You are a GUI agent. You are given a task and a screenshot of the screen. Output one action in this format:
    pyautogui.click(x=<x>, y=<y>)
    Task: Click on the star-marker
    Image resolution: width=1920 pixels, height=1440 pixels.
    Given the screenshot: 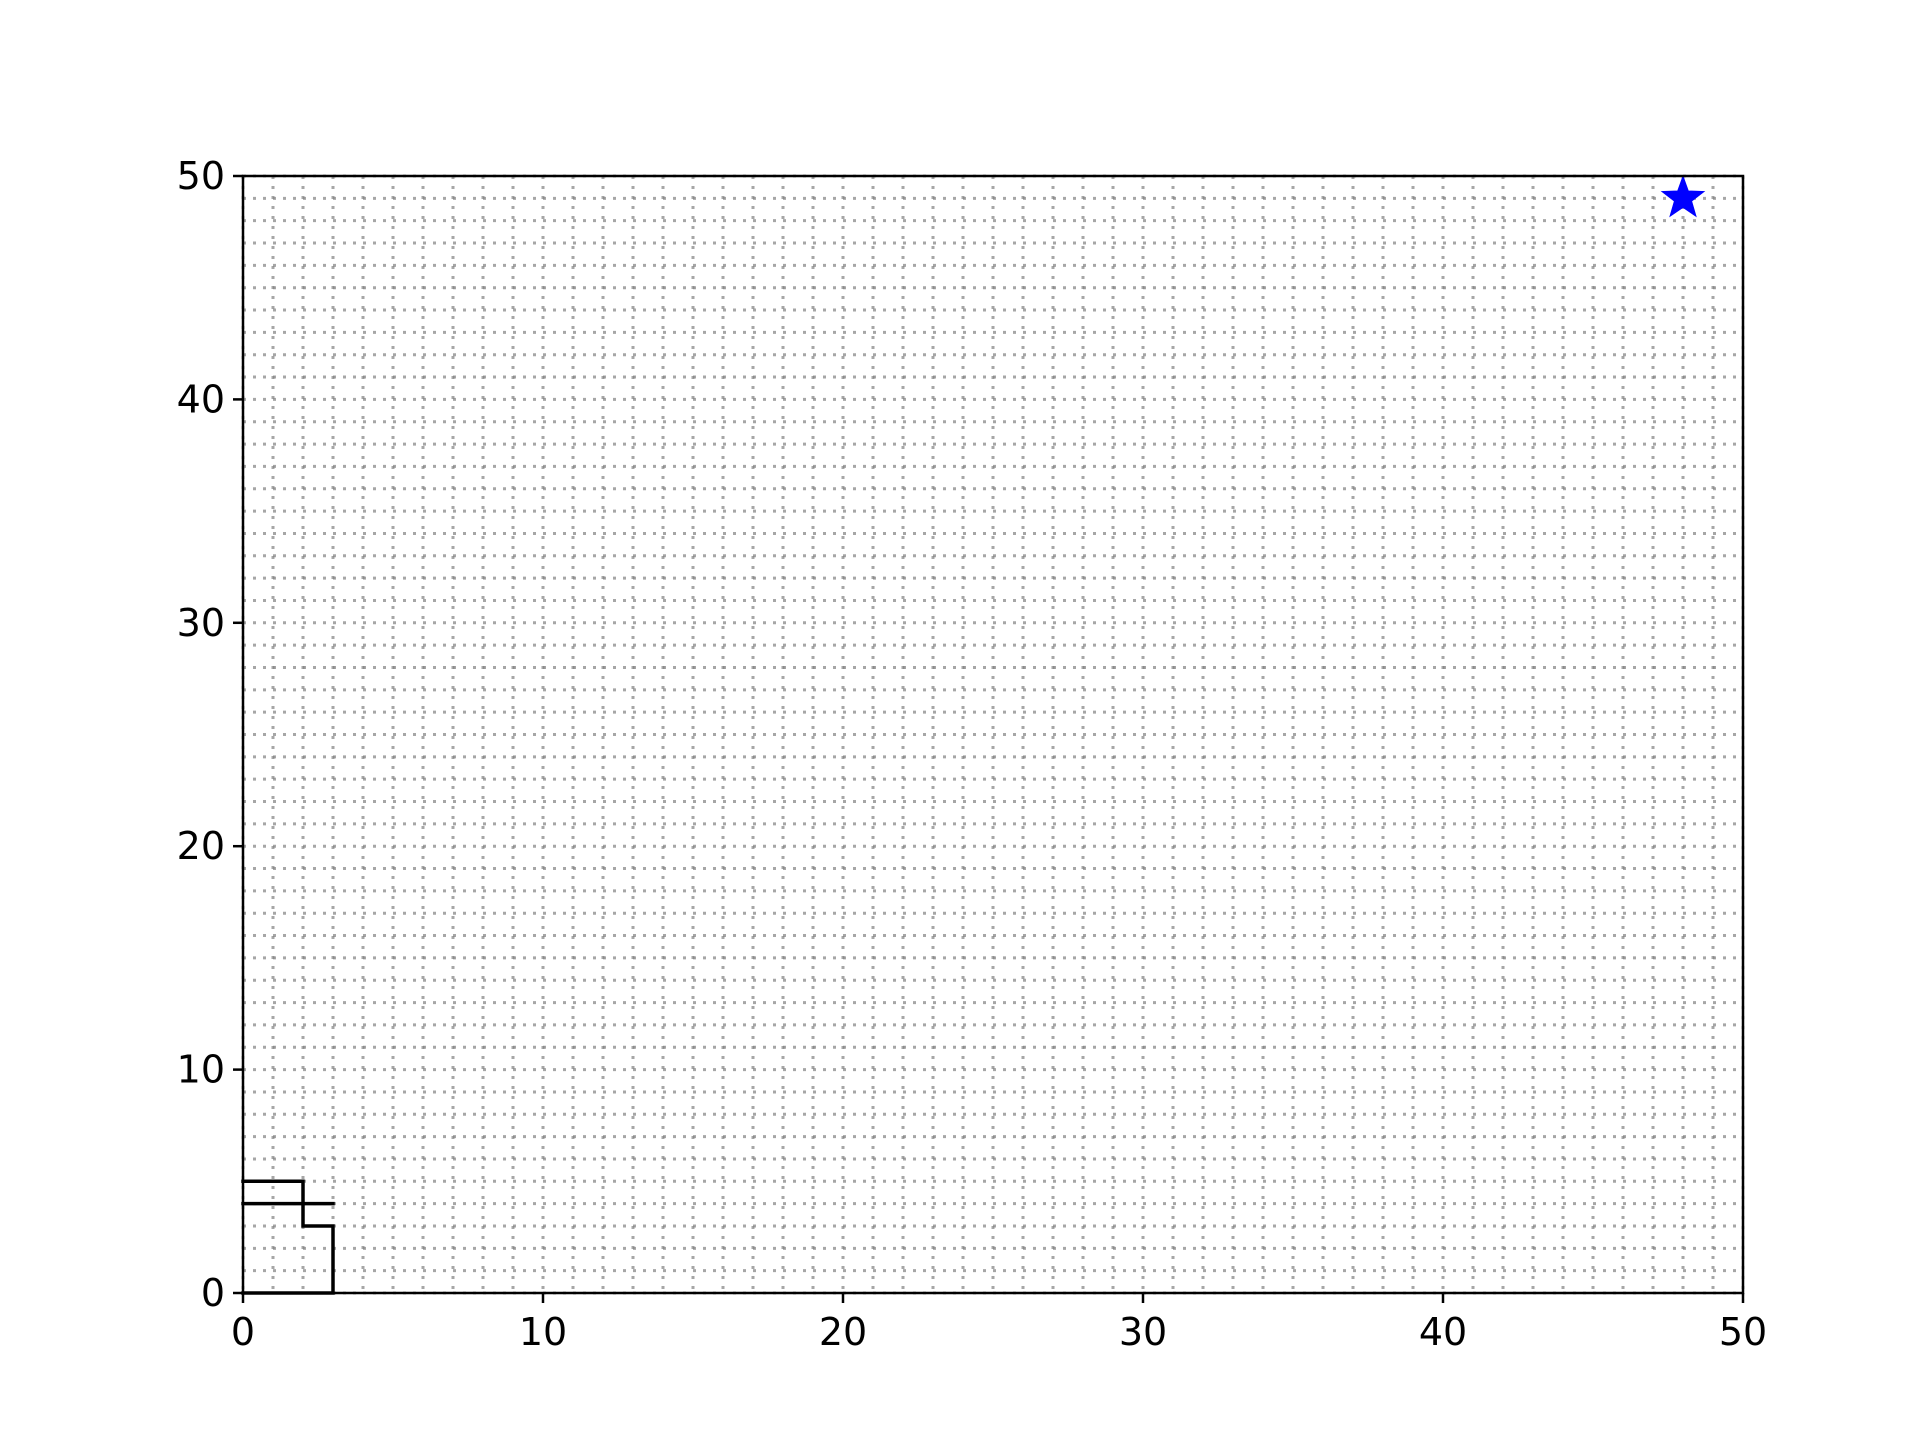 What is the action you would take?
    pyautogui.click(x=1683, y=196)
    